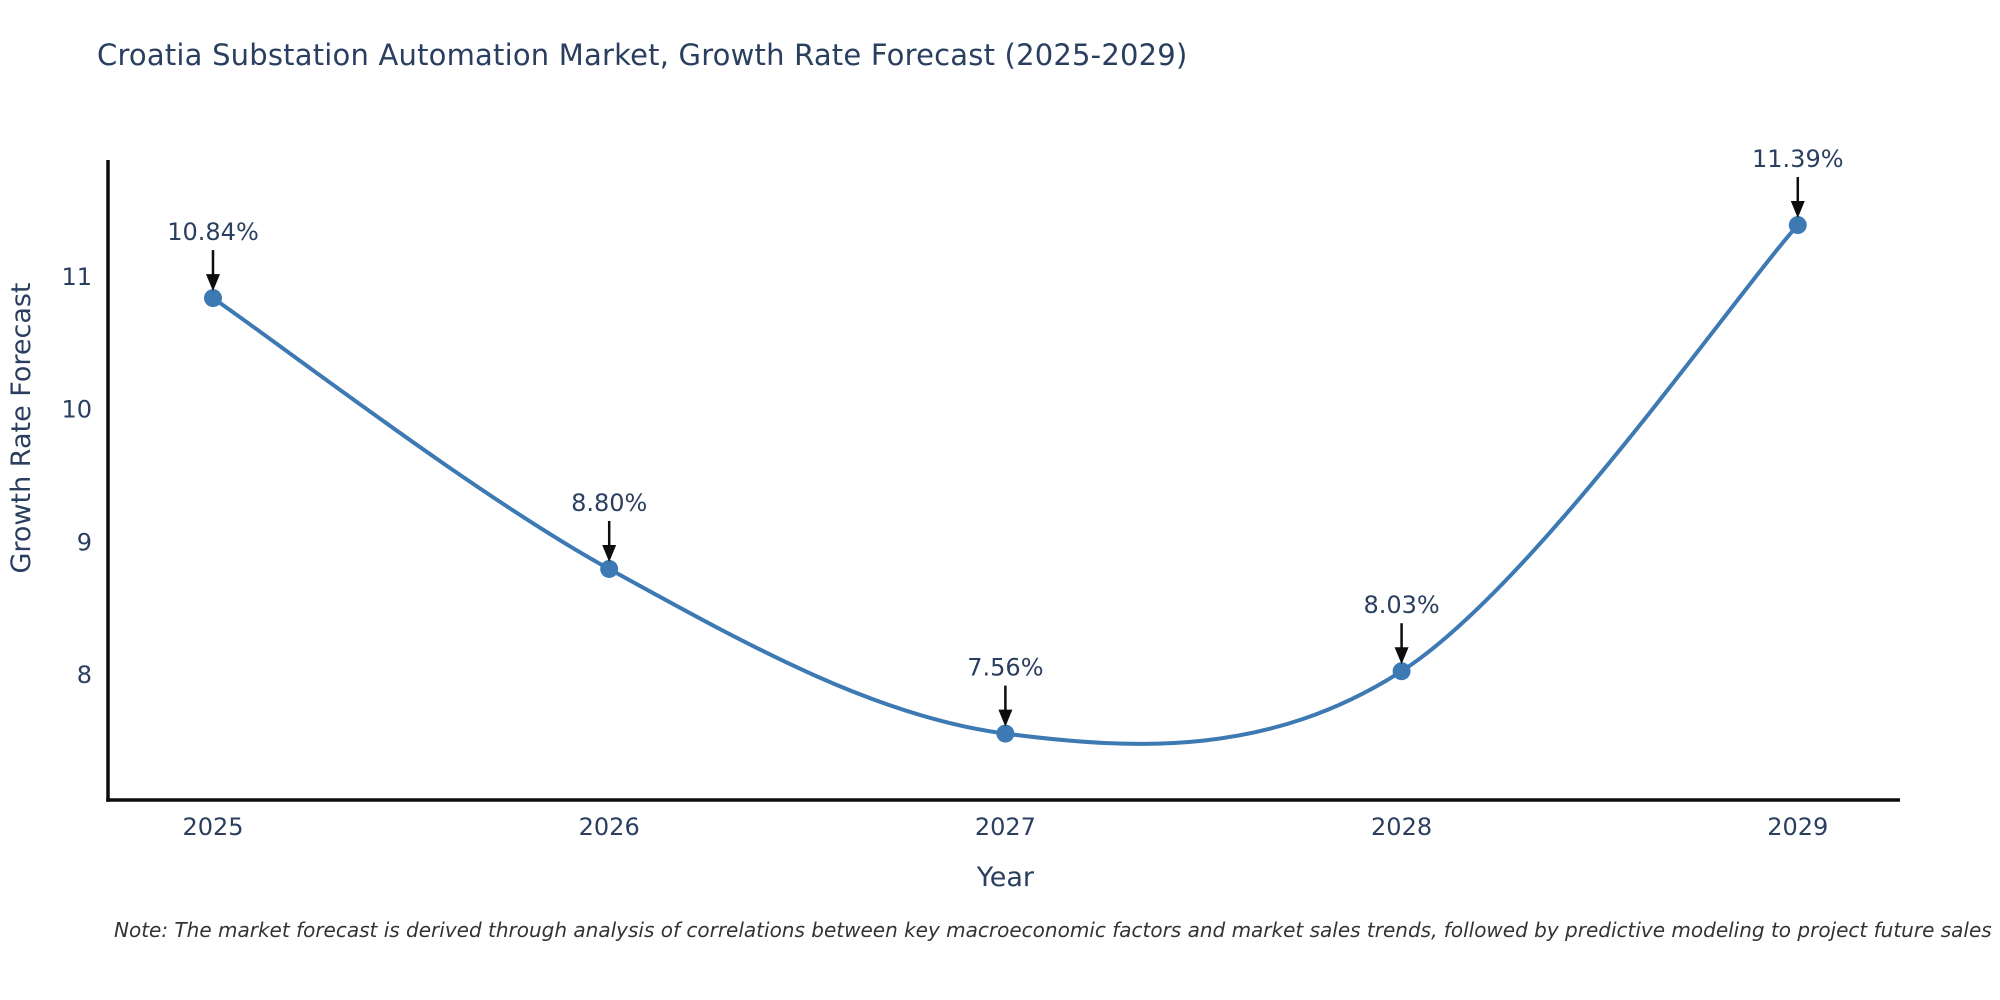  Describe the element at coordinates (609, 503) in the screenshot. I see `point-label: 8.80%` at that location.